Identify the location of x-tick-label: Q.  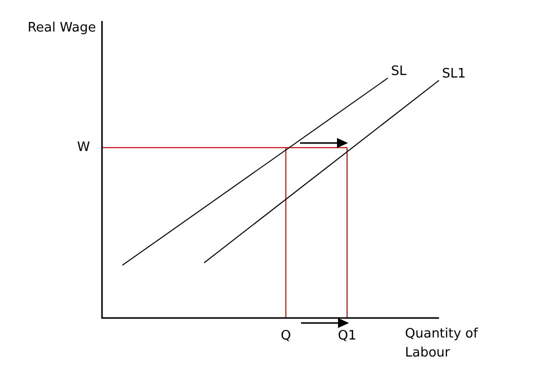
(285, 336).